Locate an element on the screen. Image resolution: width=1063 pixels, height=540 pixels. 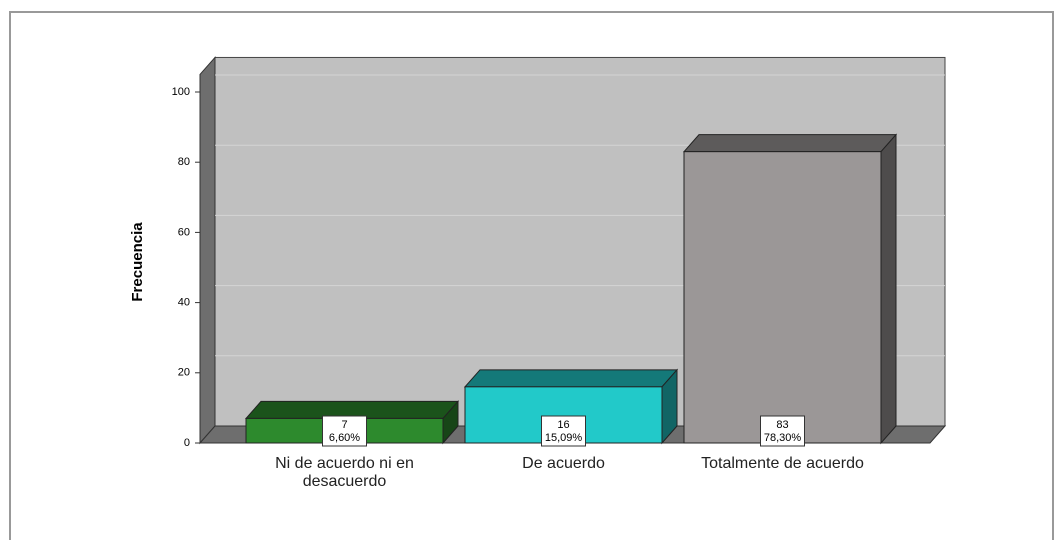
x-tick-label: Totalmente de acuerdo is located at coordinates (782, 463).